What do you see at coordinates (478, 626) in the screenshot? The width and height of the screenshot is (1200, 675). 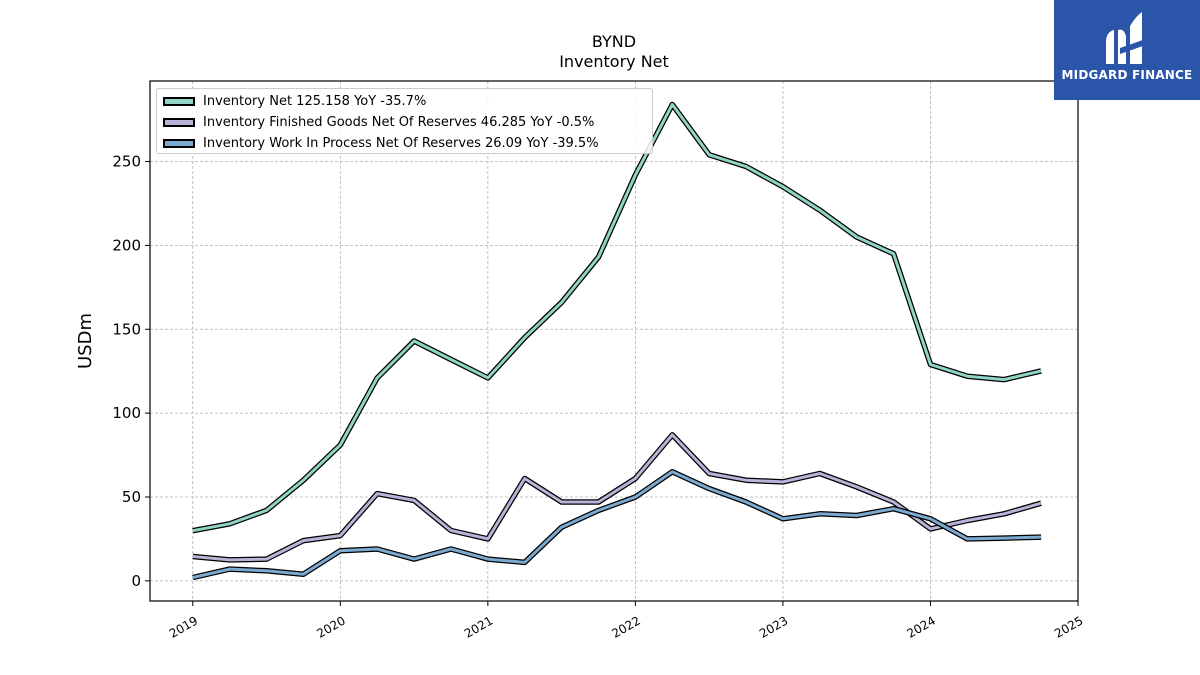 I see `x-tick-label: 2021` at bounding box center [478, 626].